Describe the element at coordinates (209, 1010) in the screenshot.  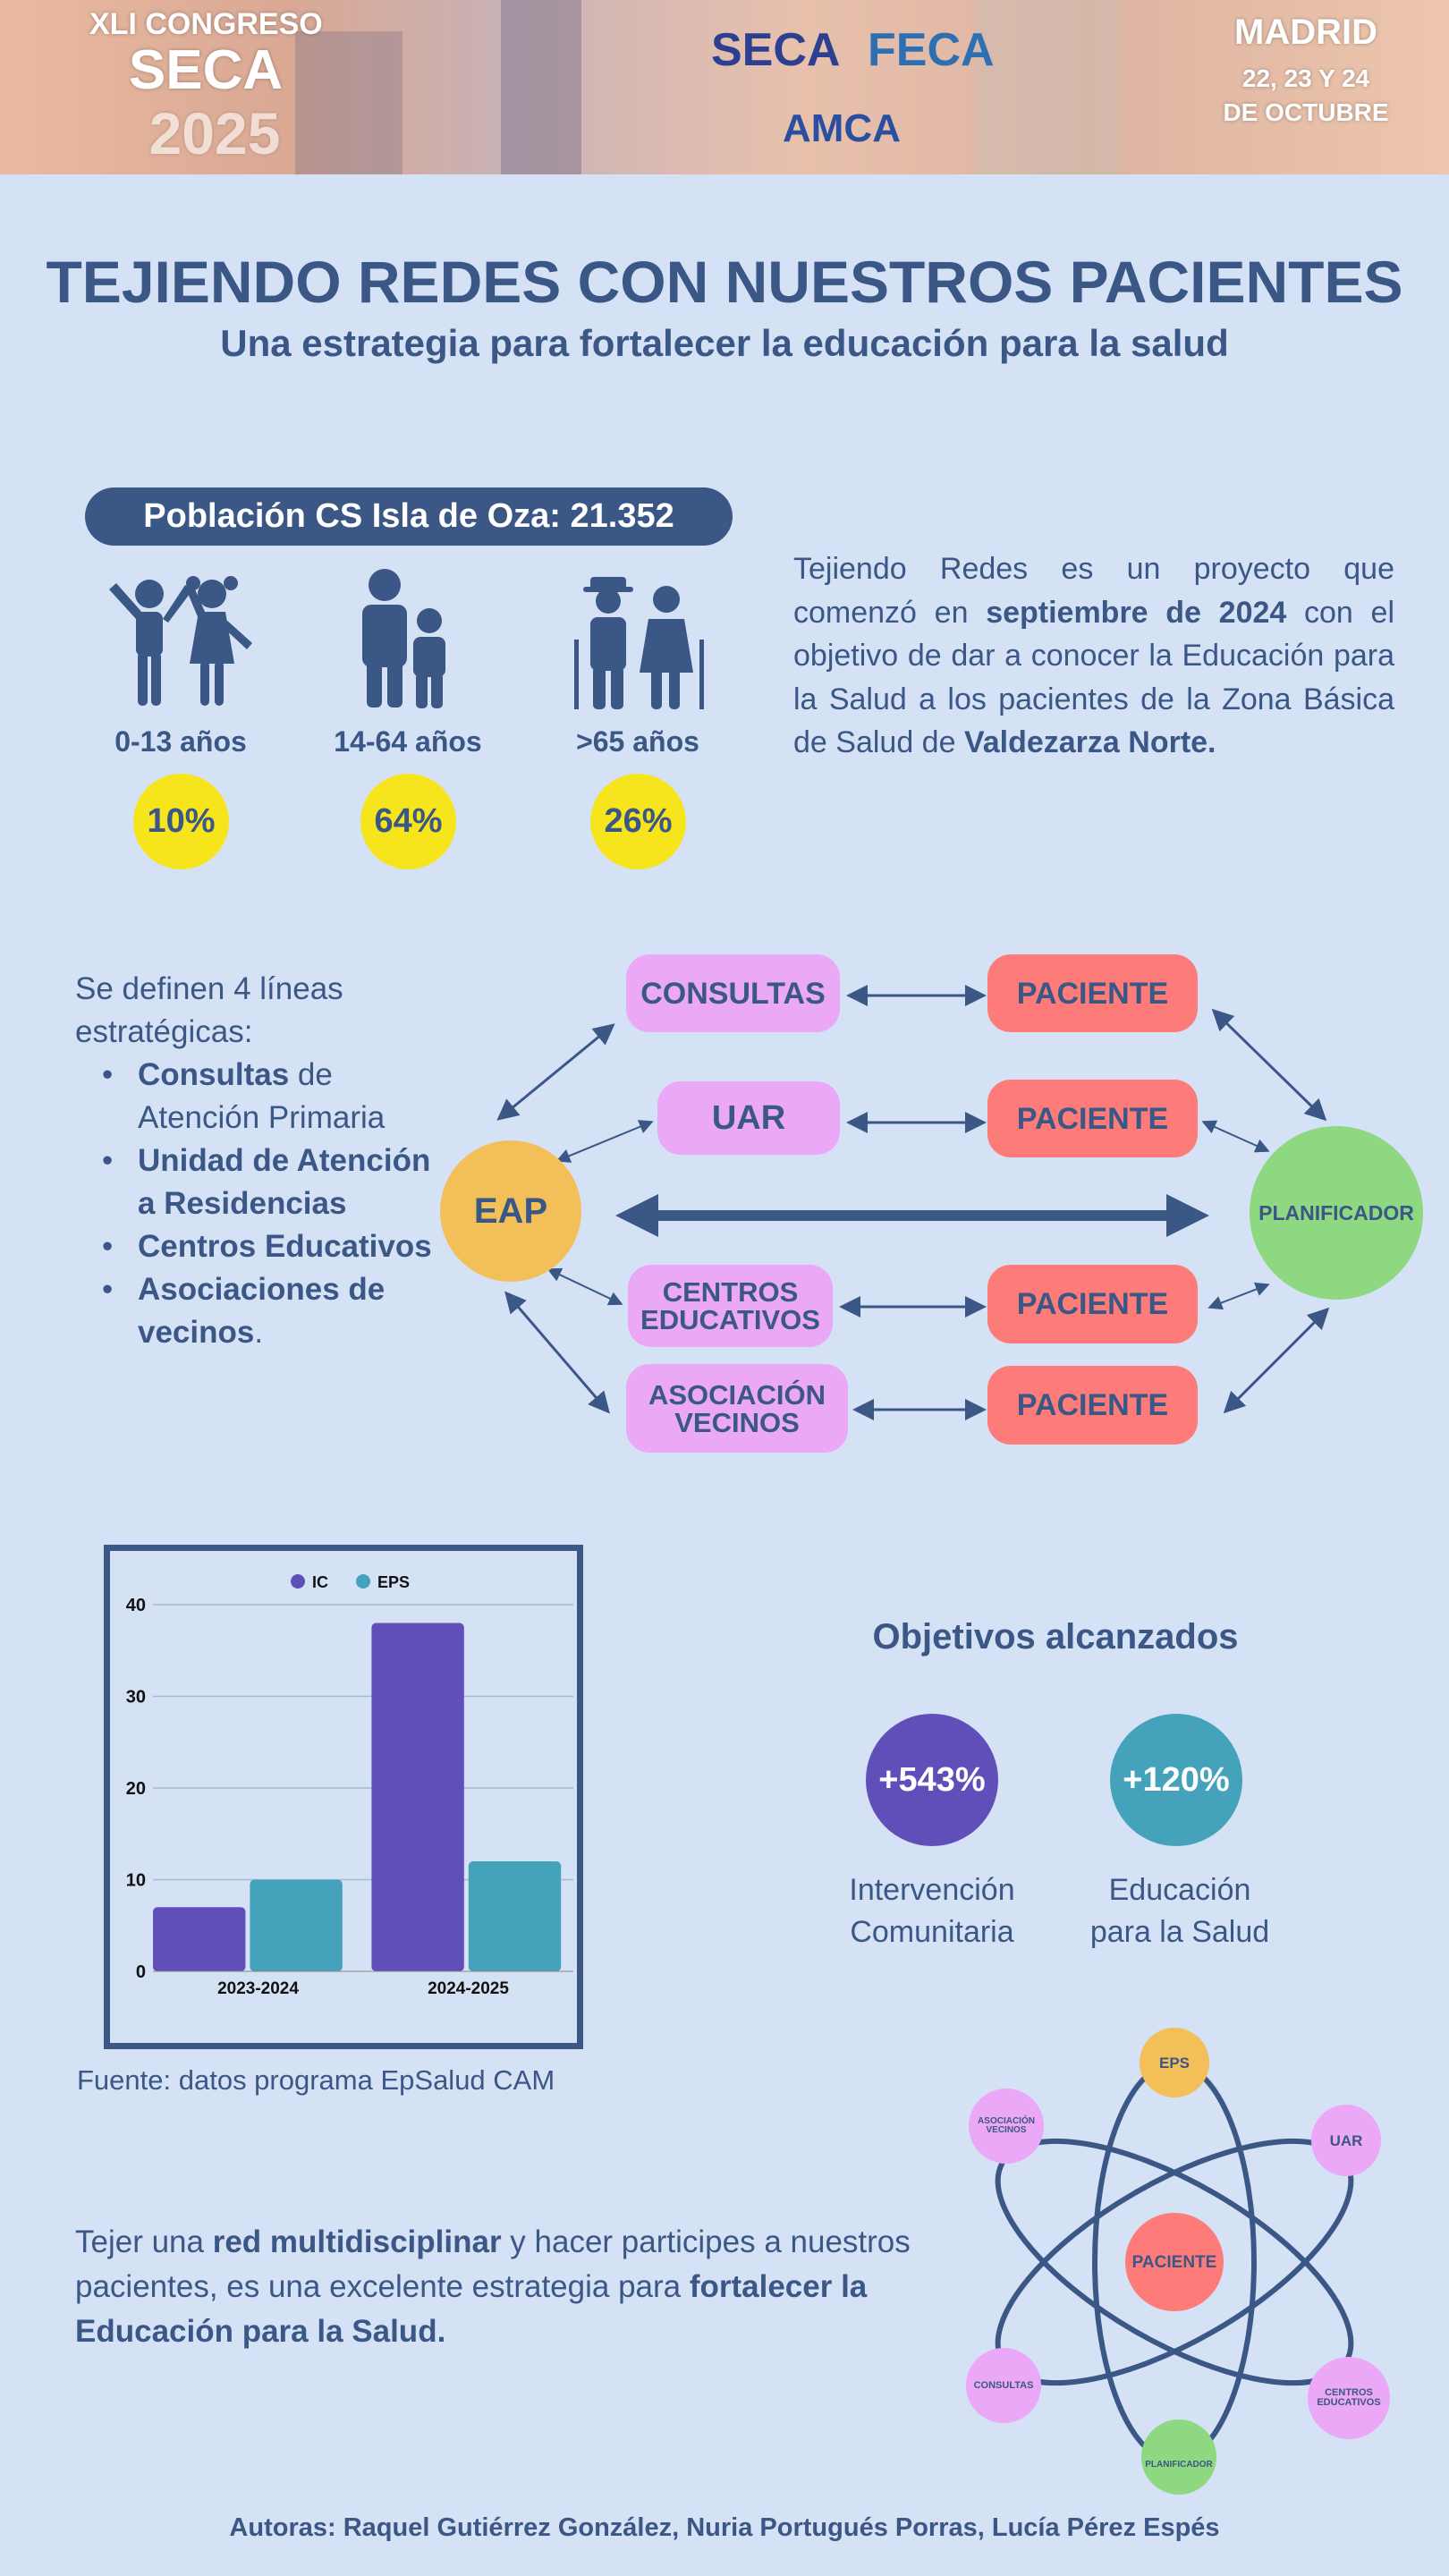
I see `strategic-lines-intro: Se definen 4 líneas estratégicas:` at that location.